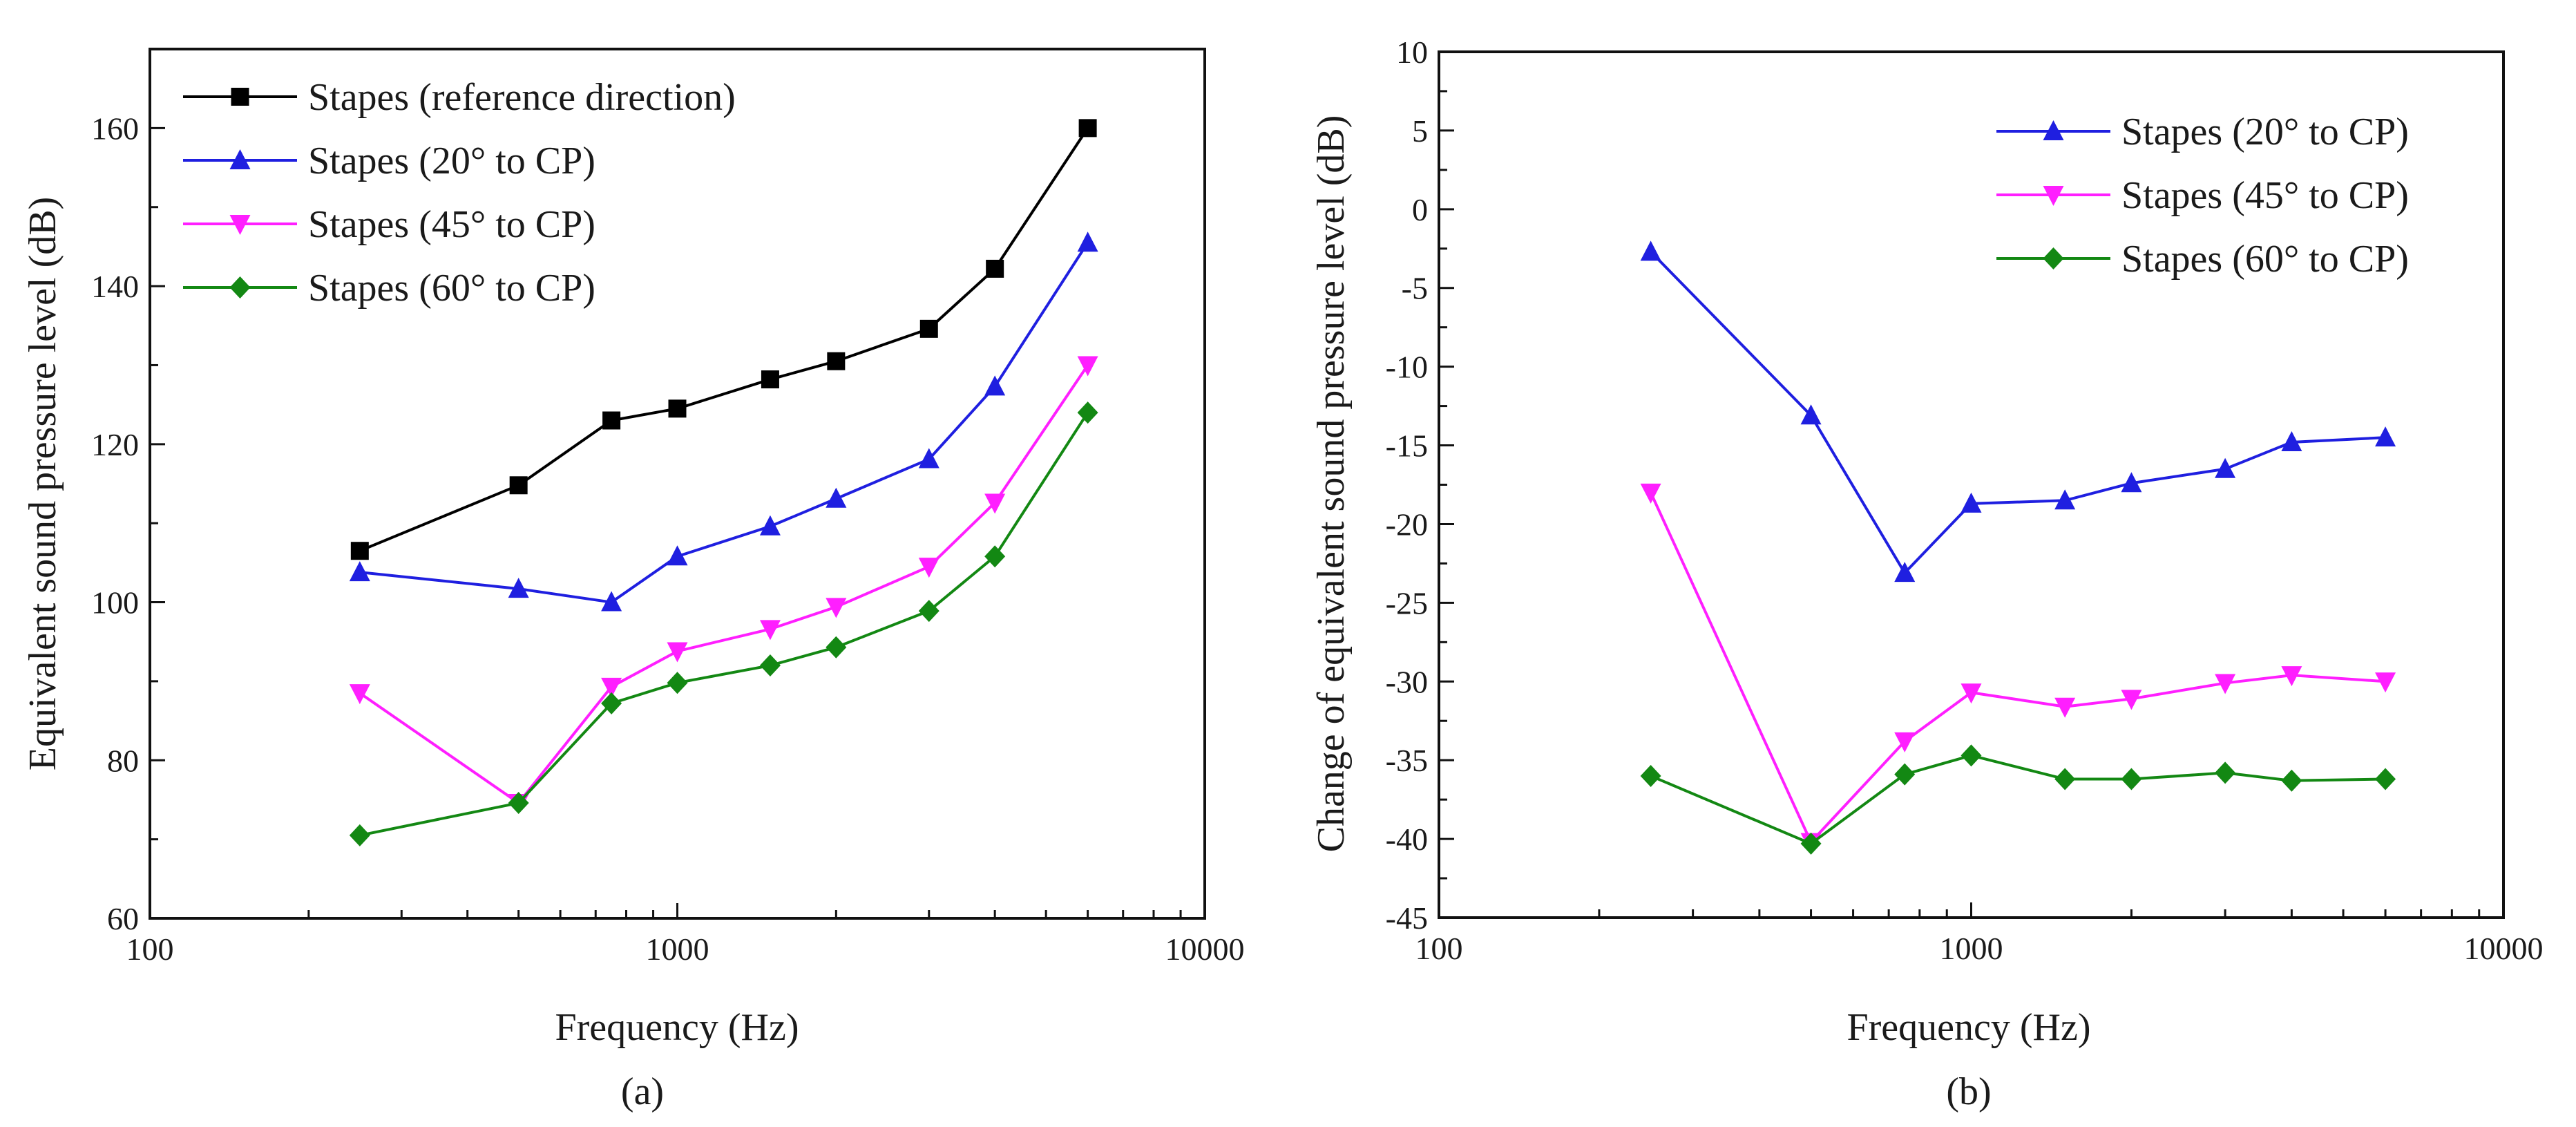 This screenshot has height=1127, width=2576. I want to click on y-tick-label: 80, so click(123, 760).